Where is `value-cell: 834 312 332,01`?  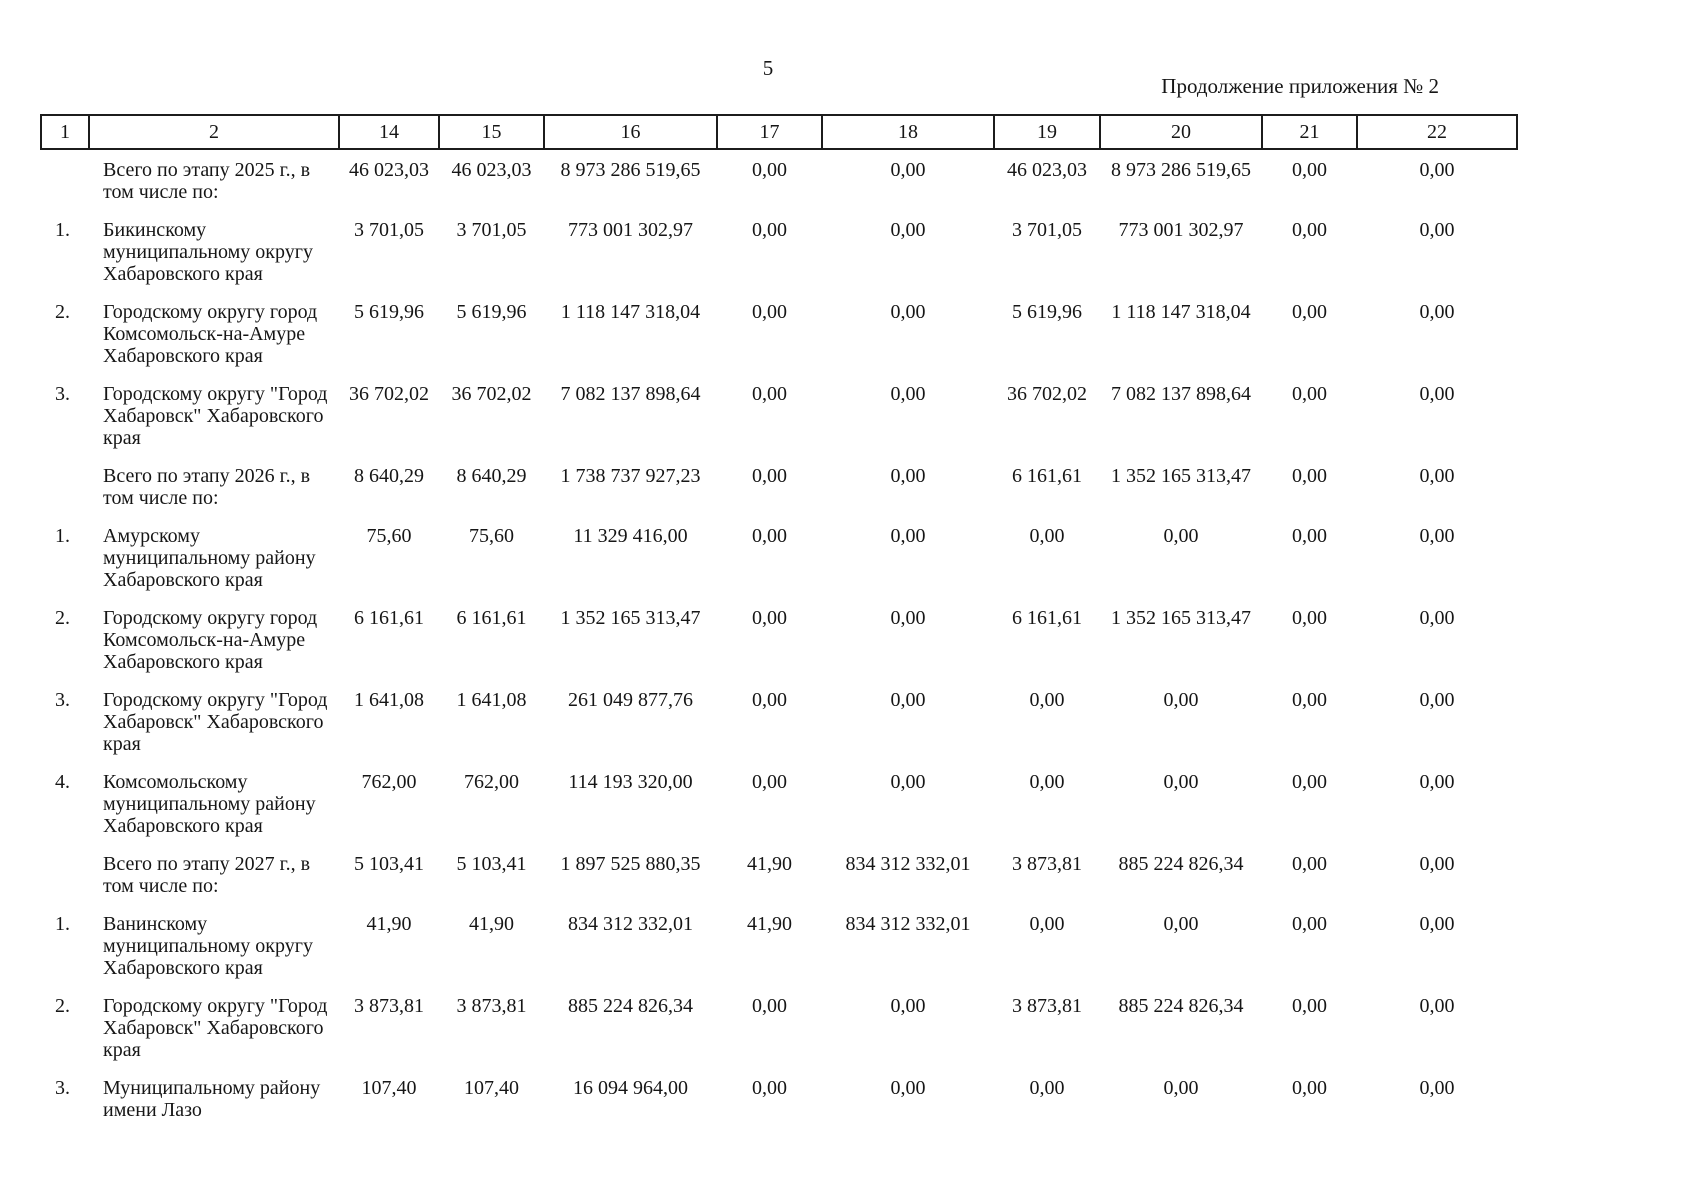 value-cell: 834 312 332,01 is located at coordinates (630, 924).